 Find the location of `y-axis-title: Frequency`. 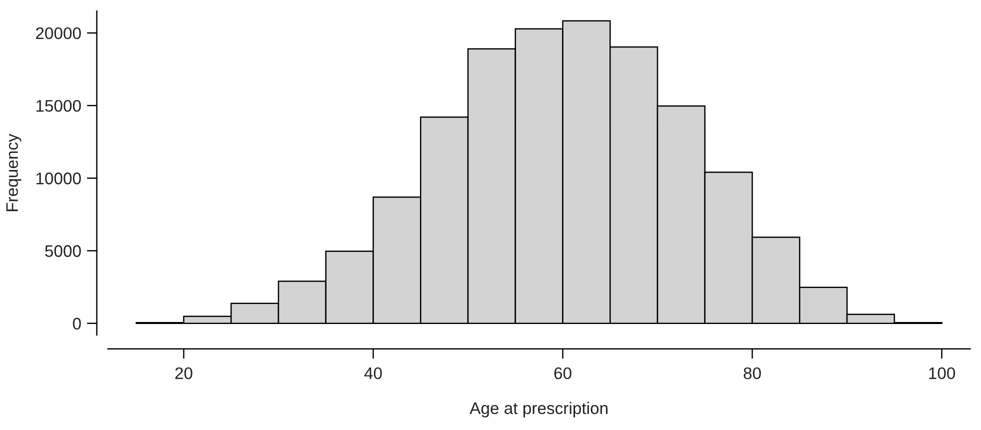

y-axis-title: Frequency is located at coordinates (14, 173).